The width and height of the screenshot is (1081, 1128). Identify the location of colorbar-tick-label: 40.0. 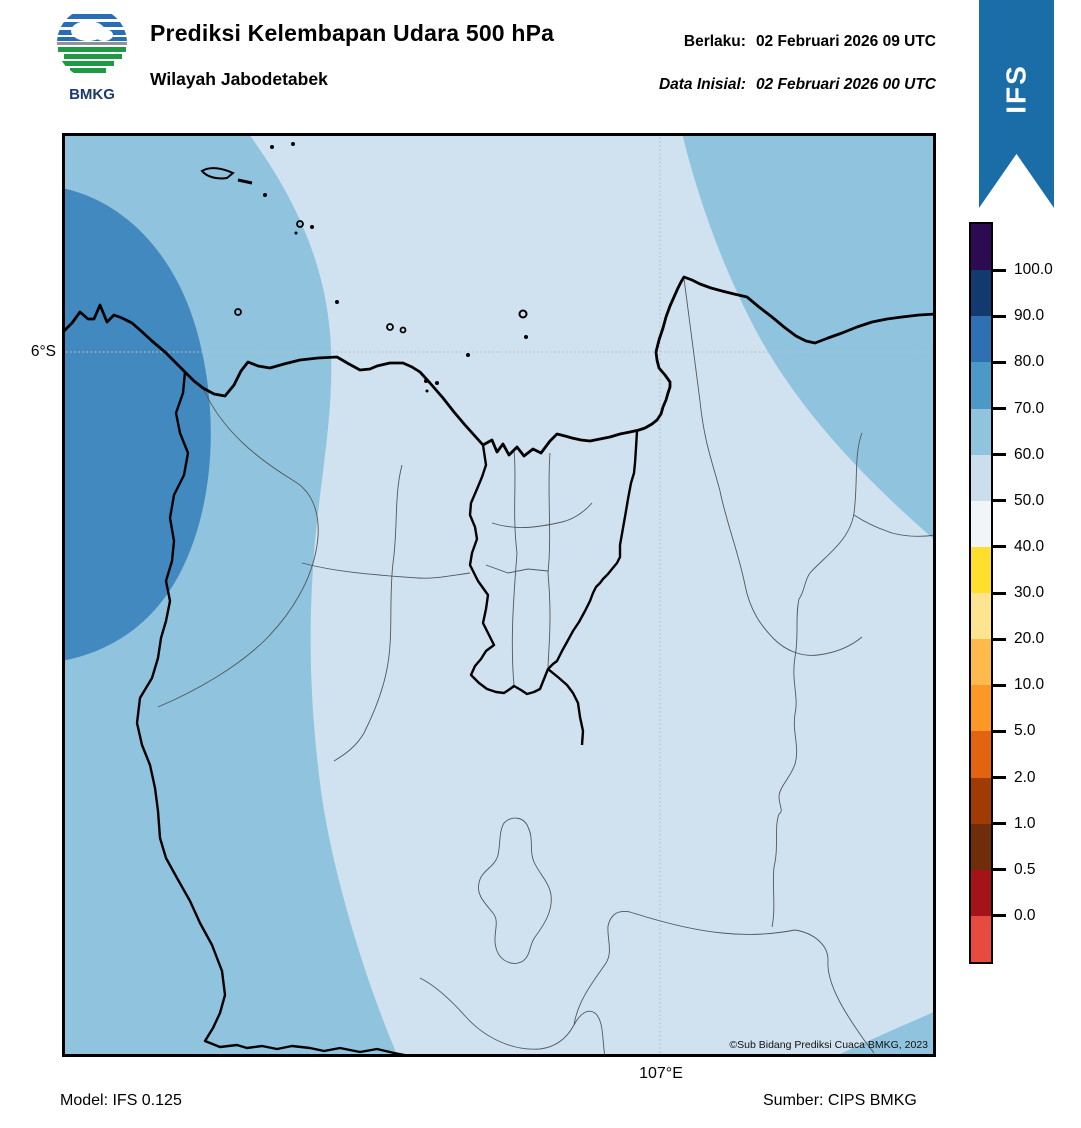
(1029, 546).